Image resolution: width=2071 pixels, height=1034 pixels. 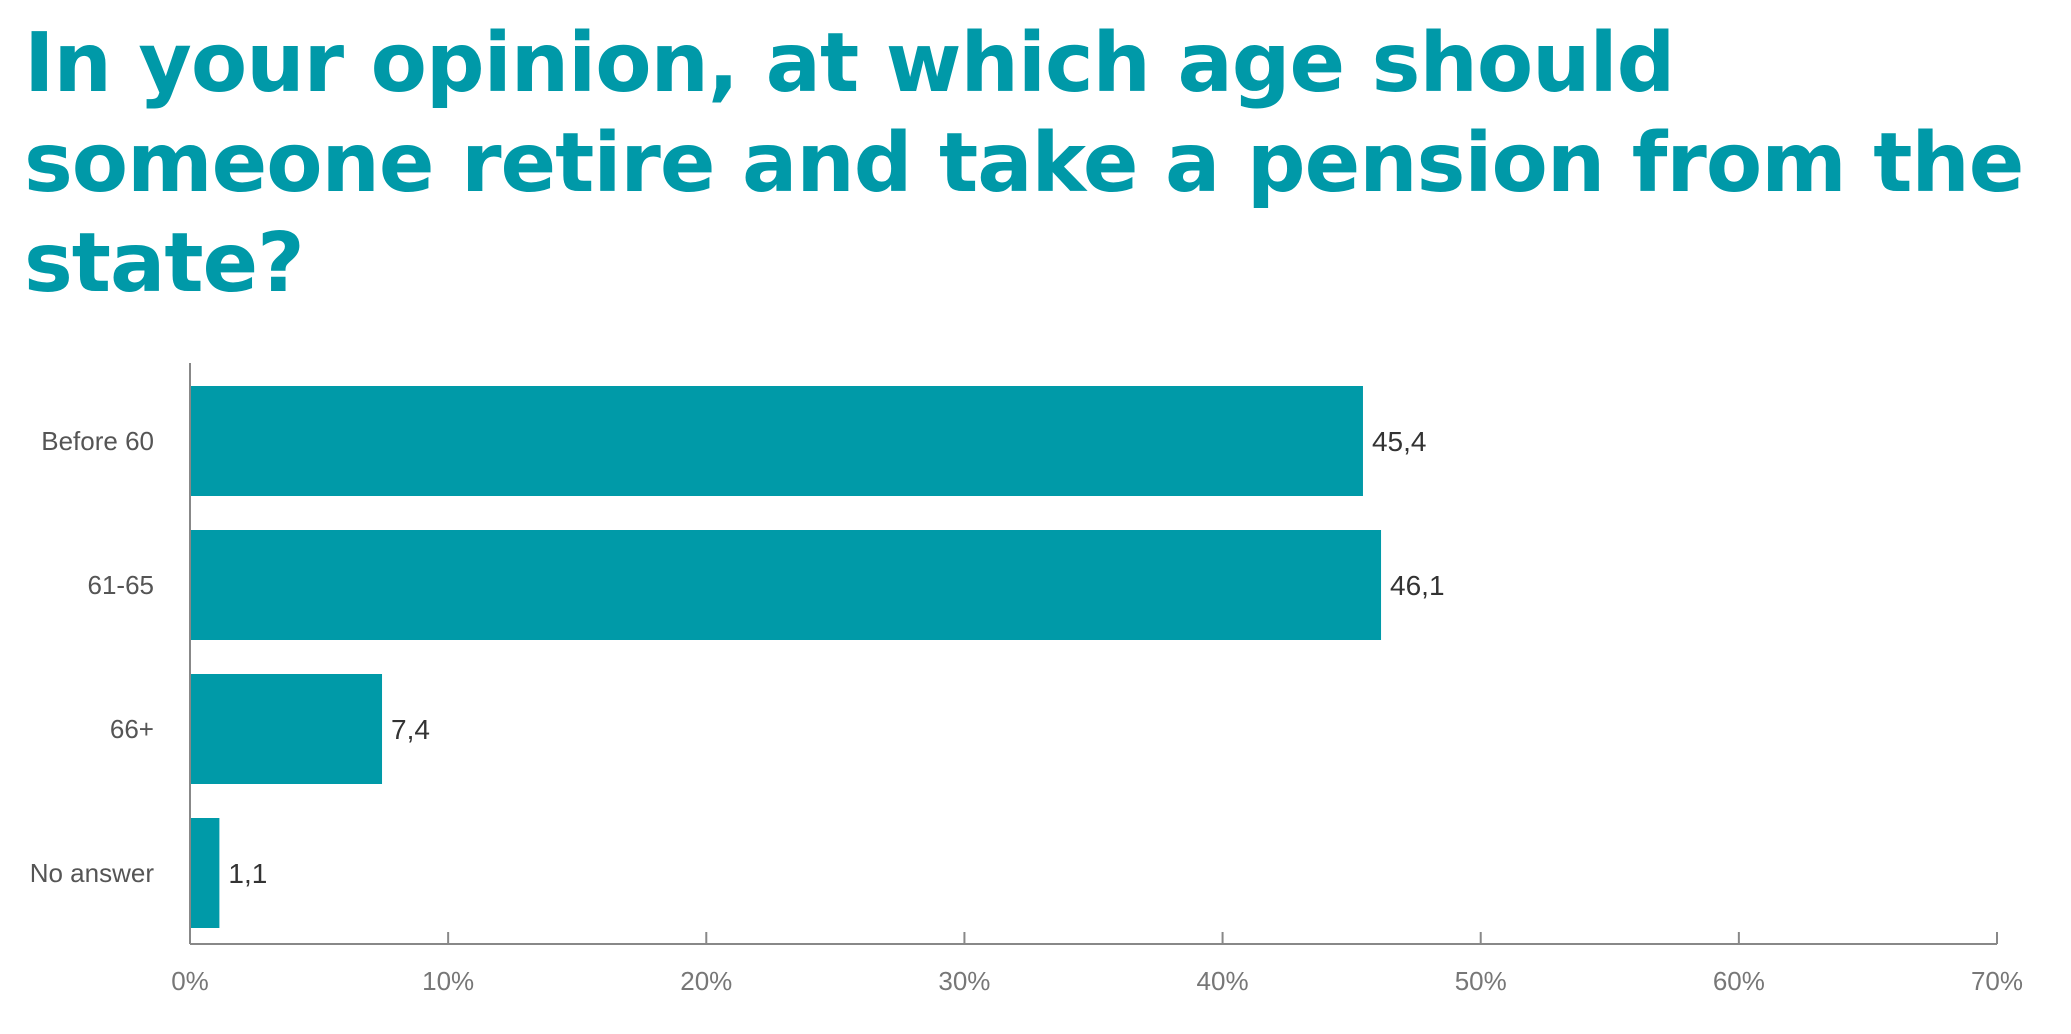 I want to click on x-tick-label-0: 0%, so click(x=190, y=981).